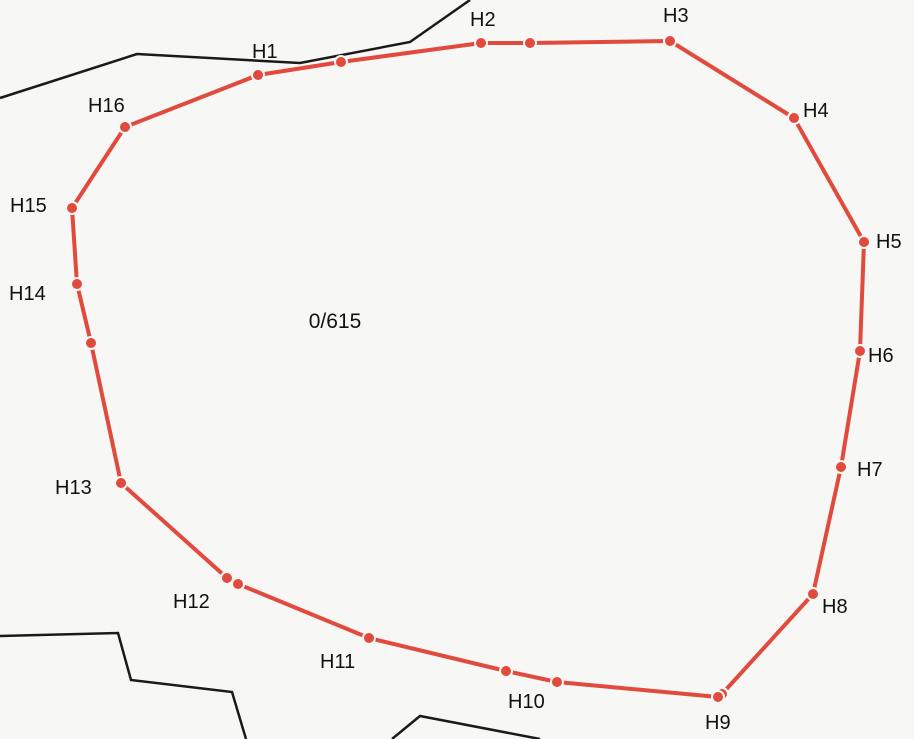  I want to click on point-label-h2: H2, so click(483, 20).